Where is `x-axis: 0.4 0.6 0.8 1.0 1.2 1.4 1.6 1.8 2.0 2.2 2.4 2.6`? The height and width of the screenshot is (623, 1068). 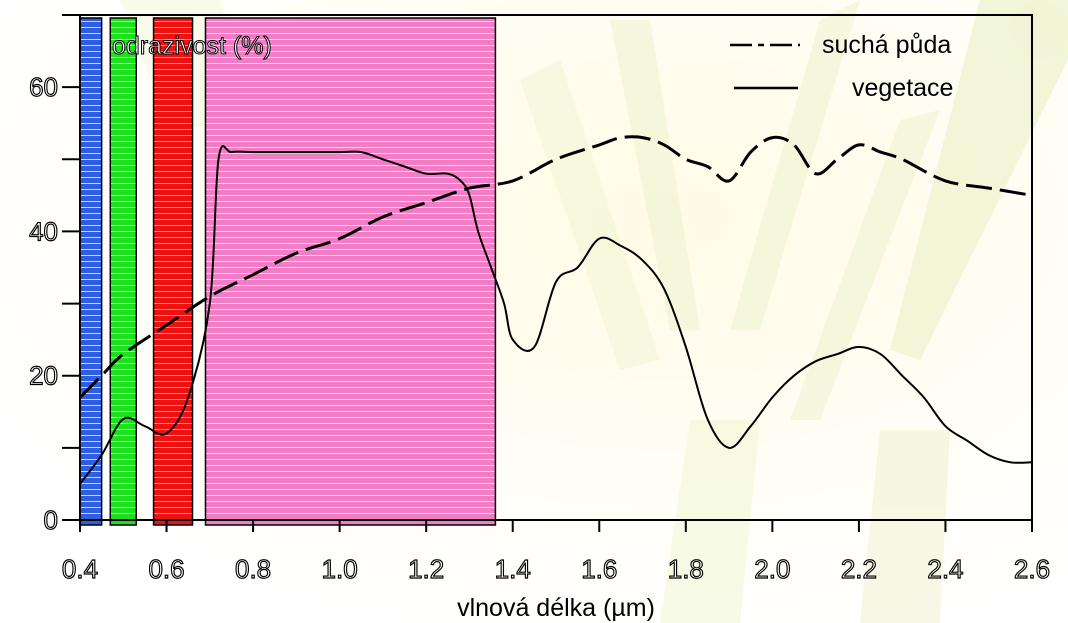
x-axis: 0.4 0.6 0.8 1.0 1.2 1.4 1.6 1.8 2.0 2.2 2.4 2.6 is located at coordinates (556, 552).